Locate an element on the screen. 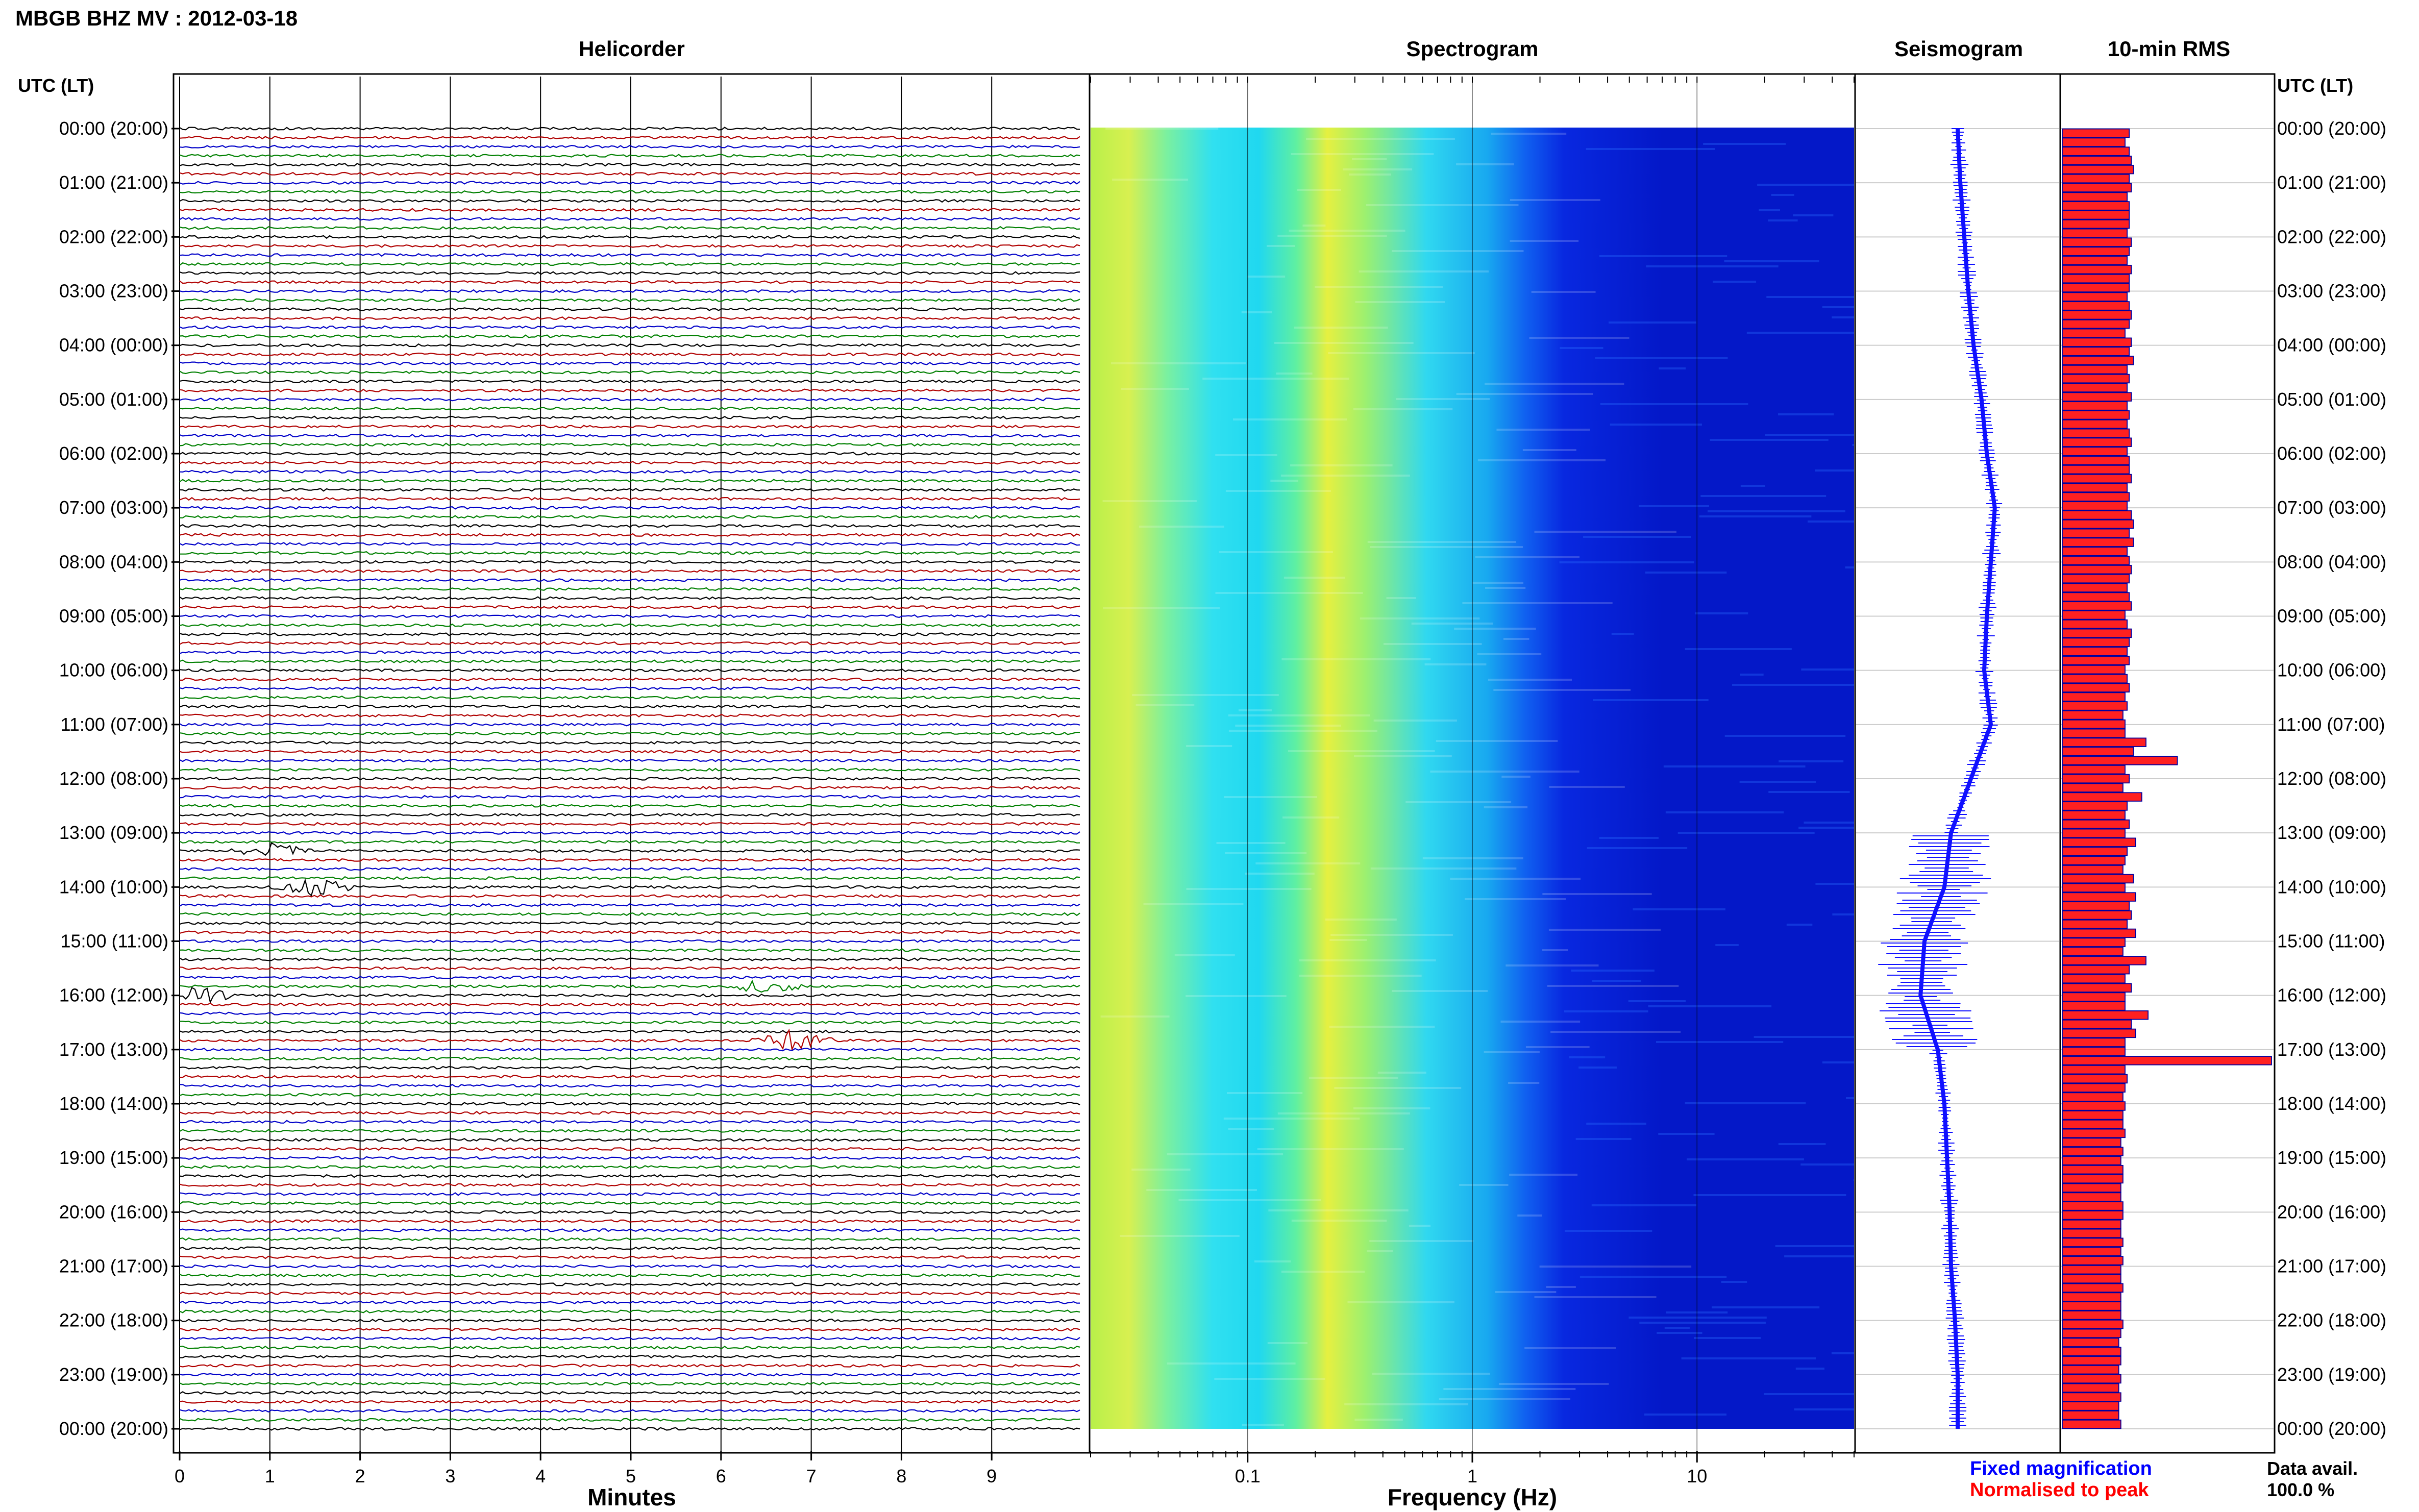  frequency-tick-label: 10 is located at coordinates (1697, 1476).